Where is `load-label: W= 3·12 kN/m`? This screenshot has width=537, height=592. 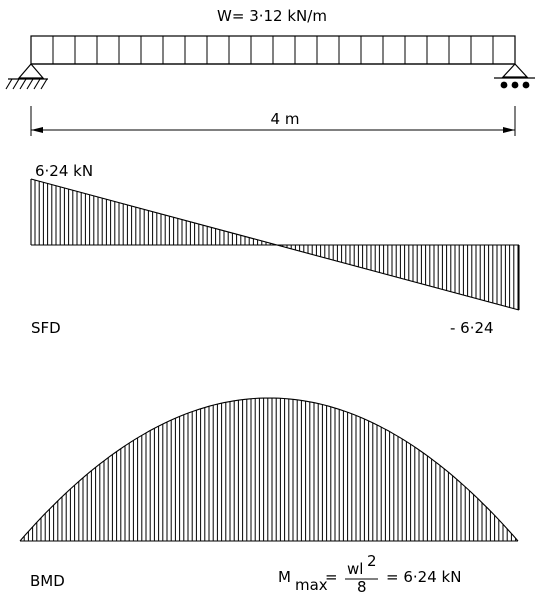
load-label: W= 3·12 kN/m is located at coordinates (272, 16).